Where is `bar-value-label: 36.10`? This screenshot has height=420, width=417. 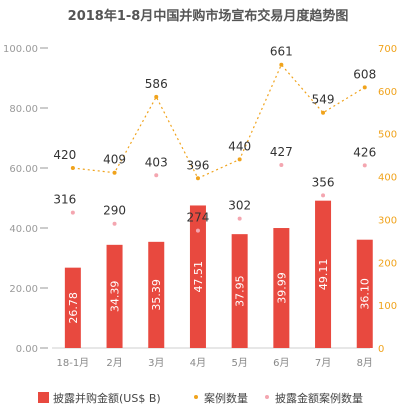
bar-value-label: 36.10 is located at coordinates (365, 294).